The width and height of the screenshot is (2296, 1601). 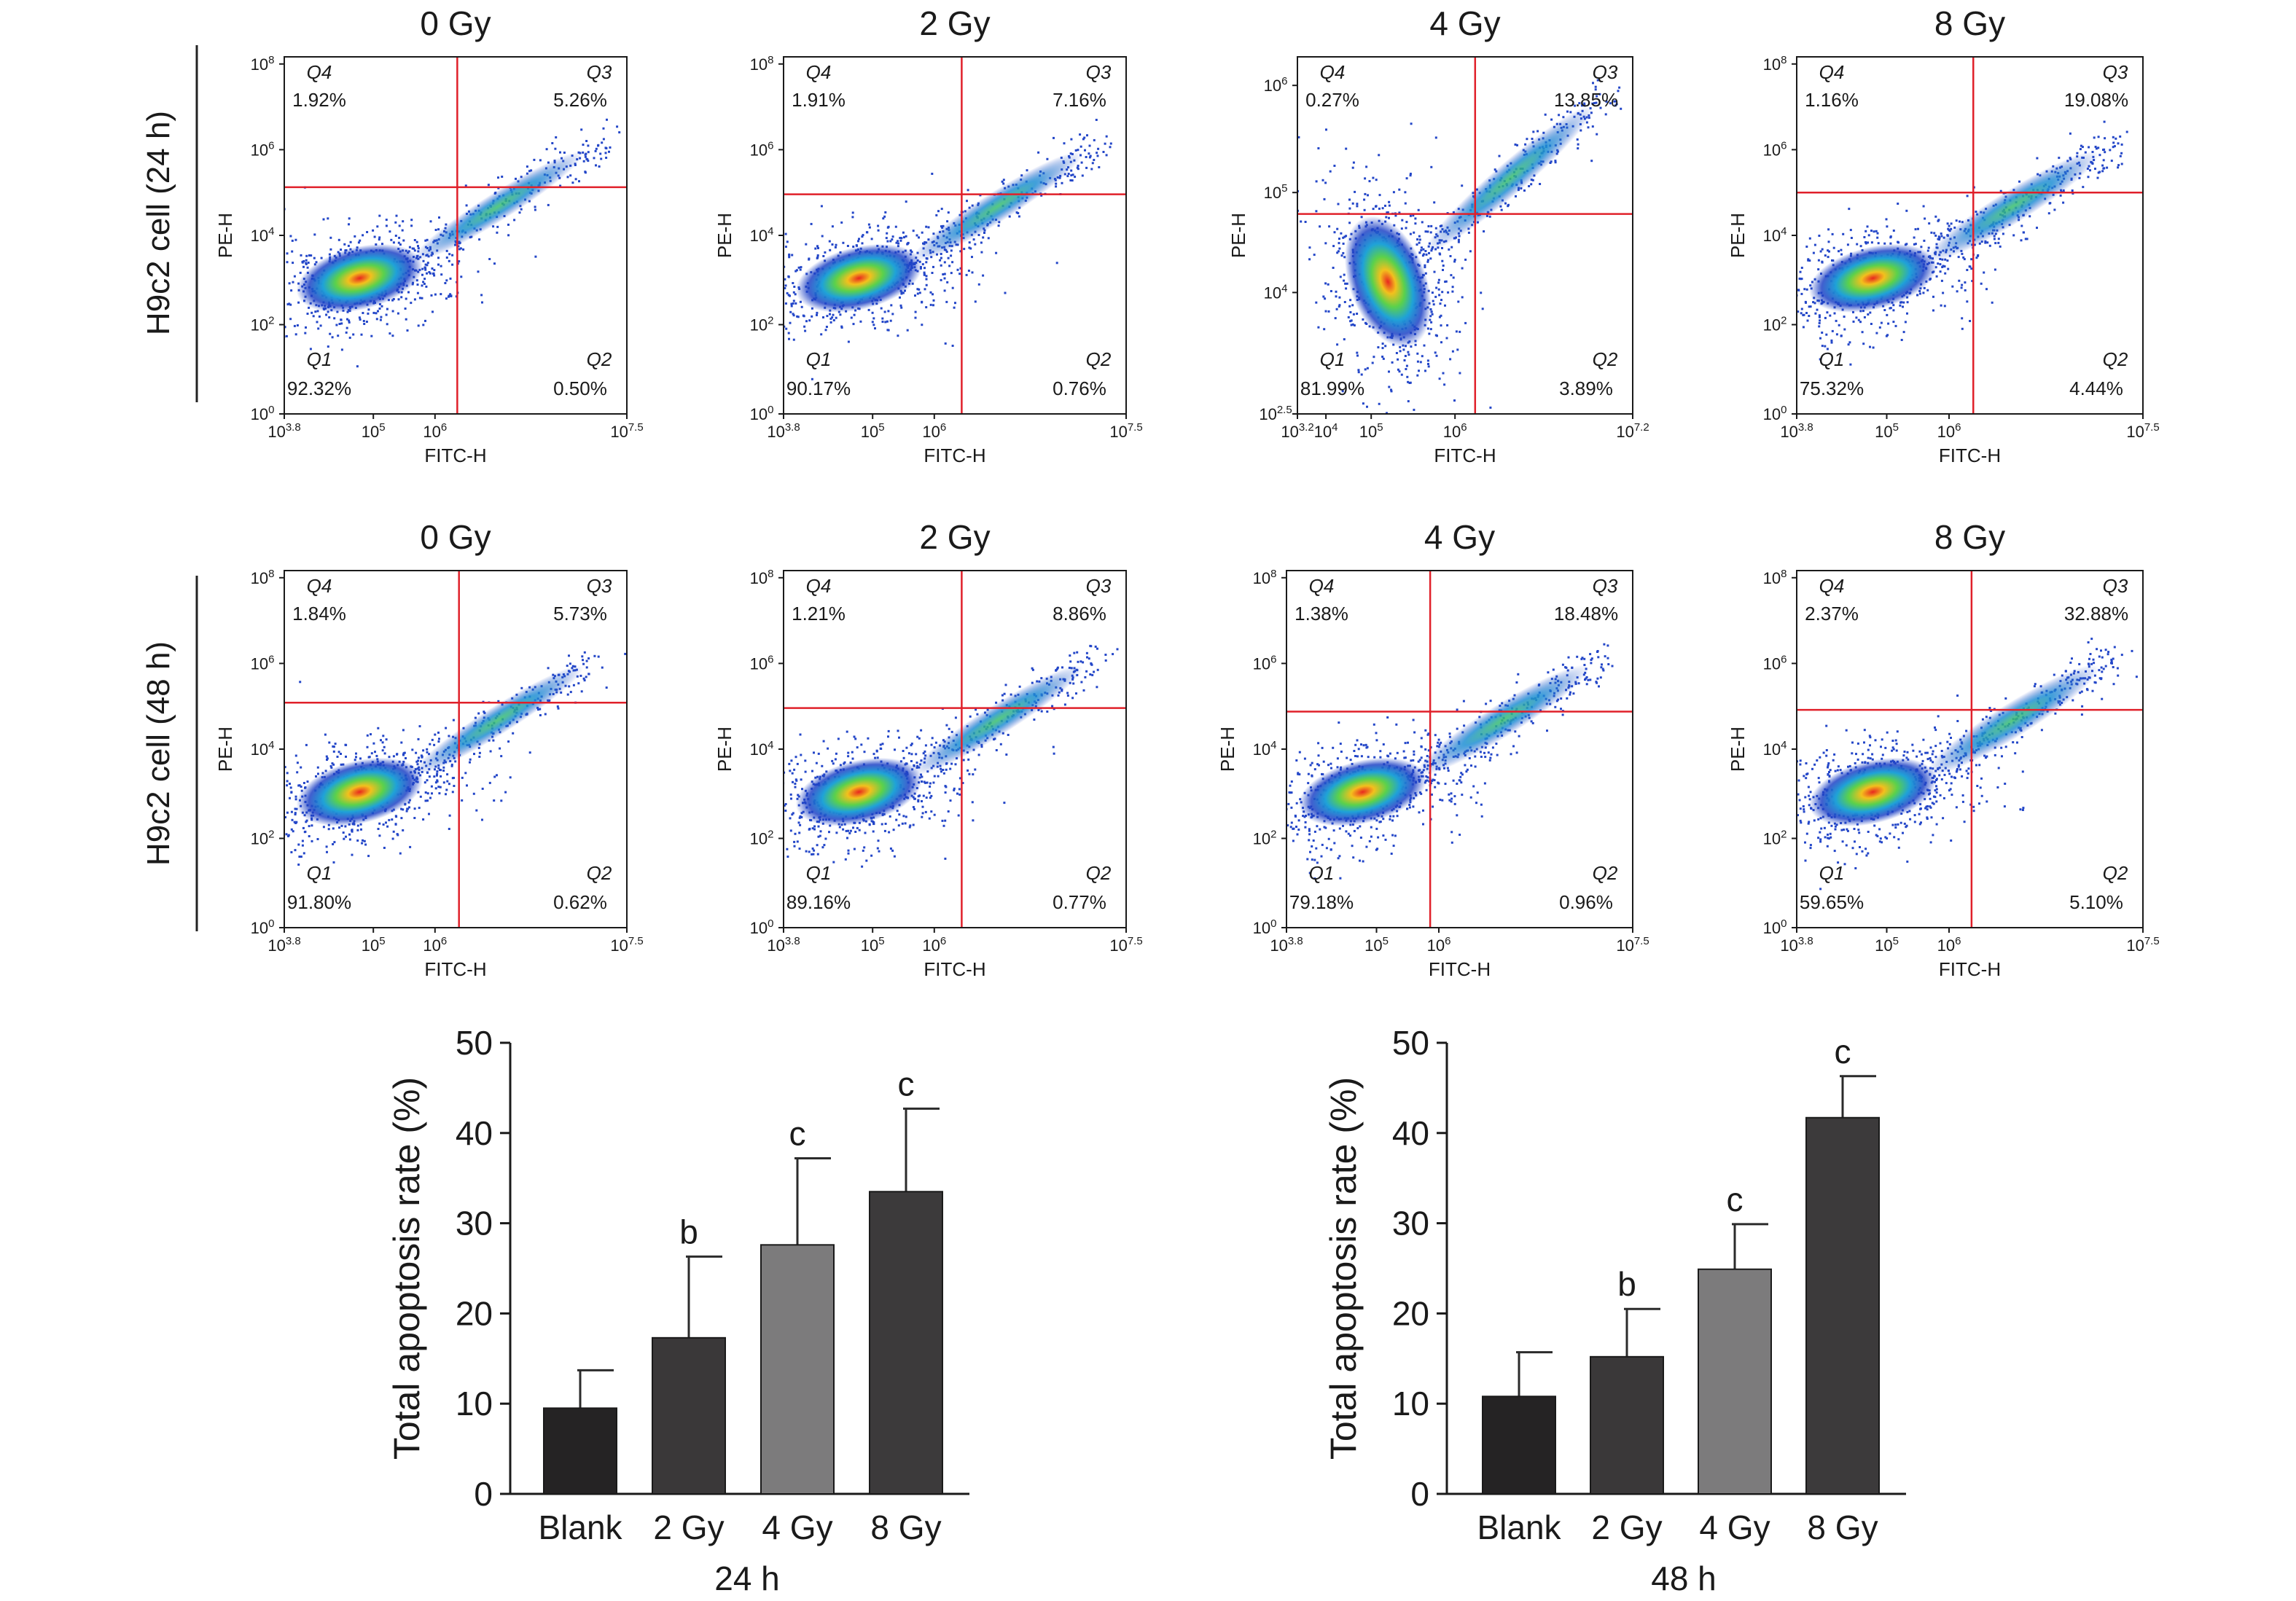 I want to click on quadrant-q4-value: 1.84%, so click(x=319, y=614).